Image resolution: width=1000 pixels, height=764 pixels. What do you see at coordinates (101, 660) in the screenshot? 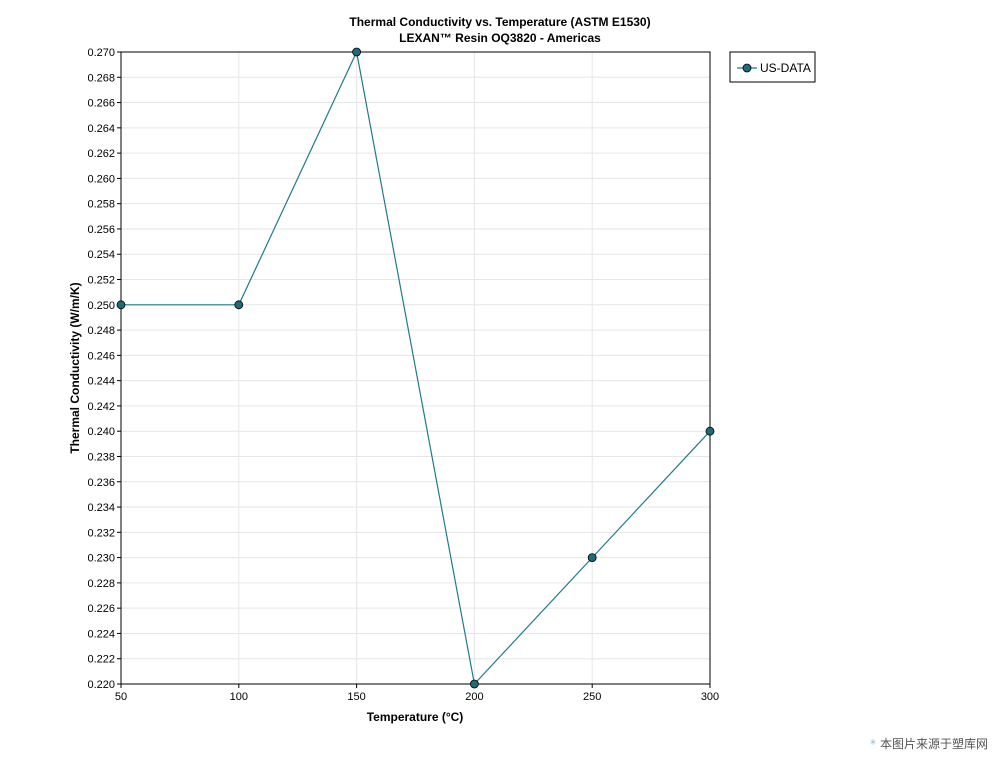
I see `y-tick-label: 0.222` at bounding box center [101, 660].